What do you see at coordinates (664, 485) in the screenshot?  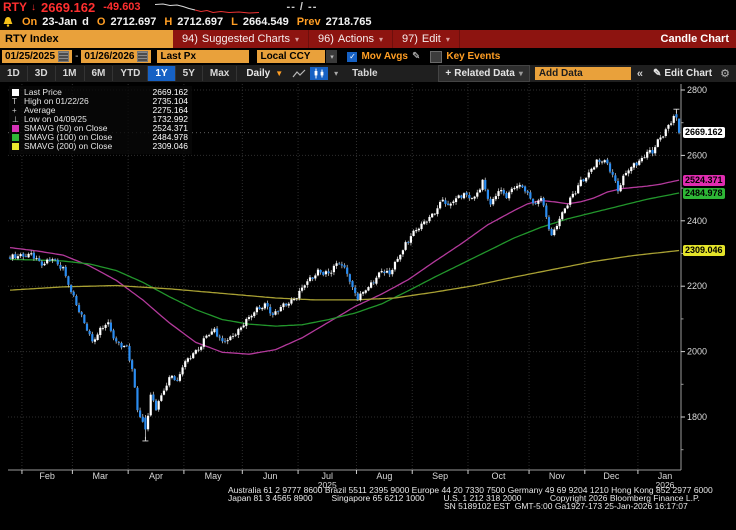 I see `svg-text: 2026` at bounding box center [664, 485].